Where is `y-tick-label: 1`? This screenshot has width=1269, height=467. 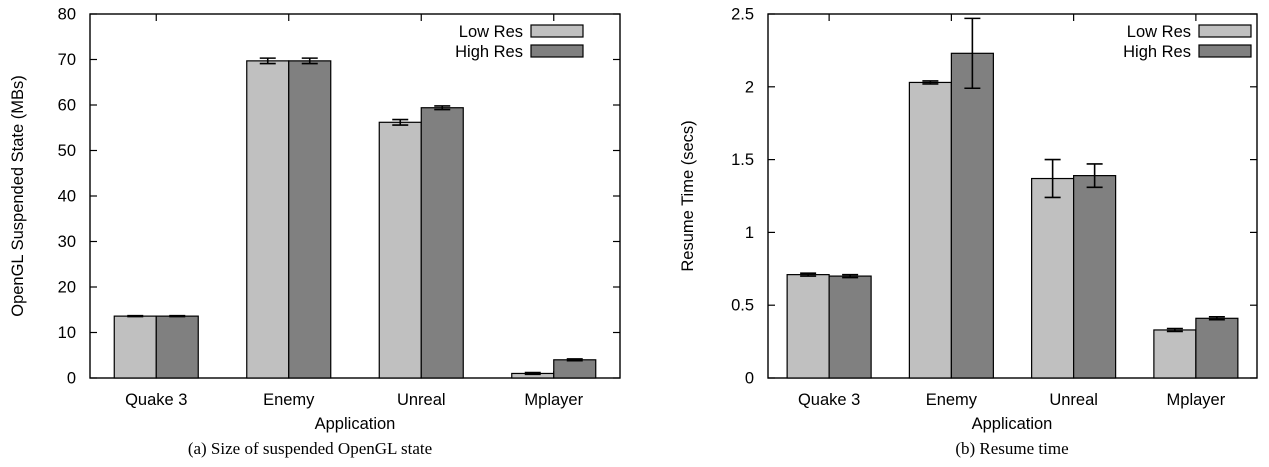
y-tick-label: 1 is located at coordinates (749, 233).